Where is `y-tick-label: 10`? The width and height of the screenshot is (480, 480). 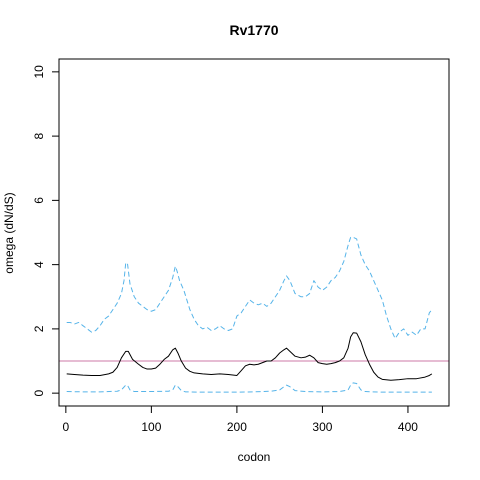
y-tick-label: 10 is located at coordinates (39, 72).